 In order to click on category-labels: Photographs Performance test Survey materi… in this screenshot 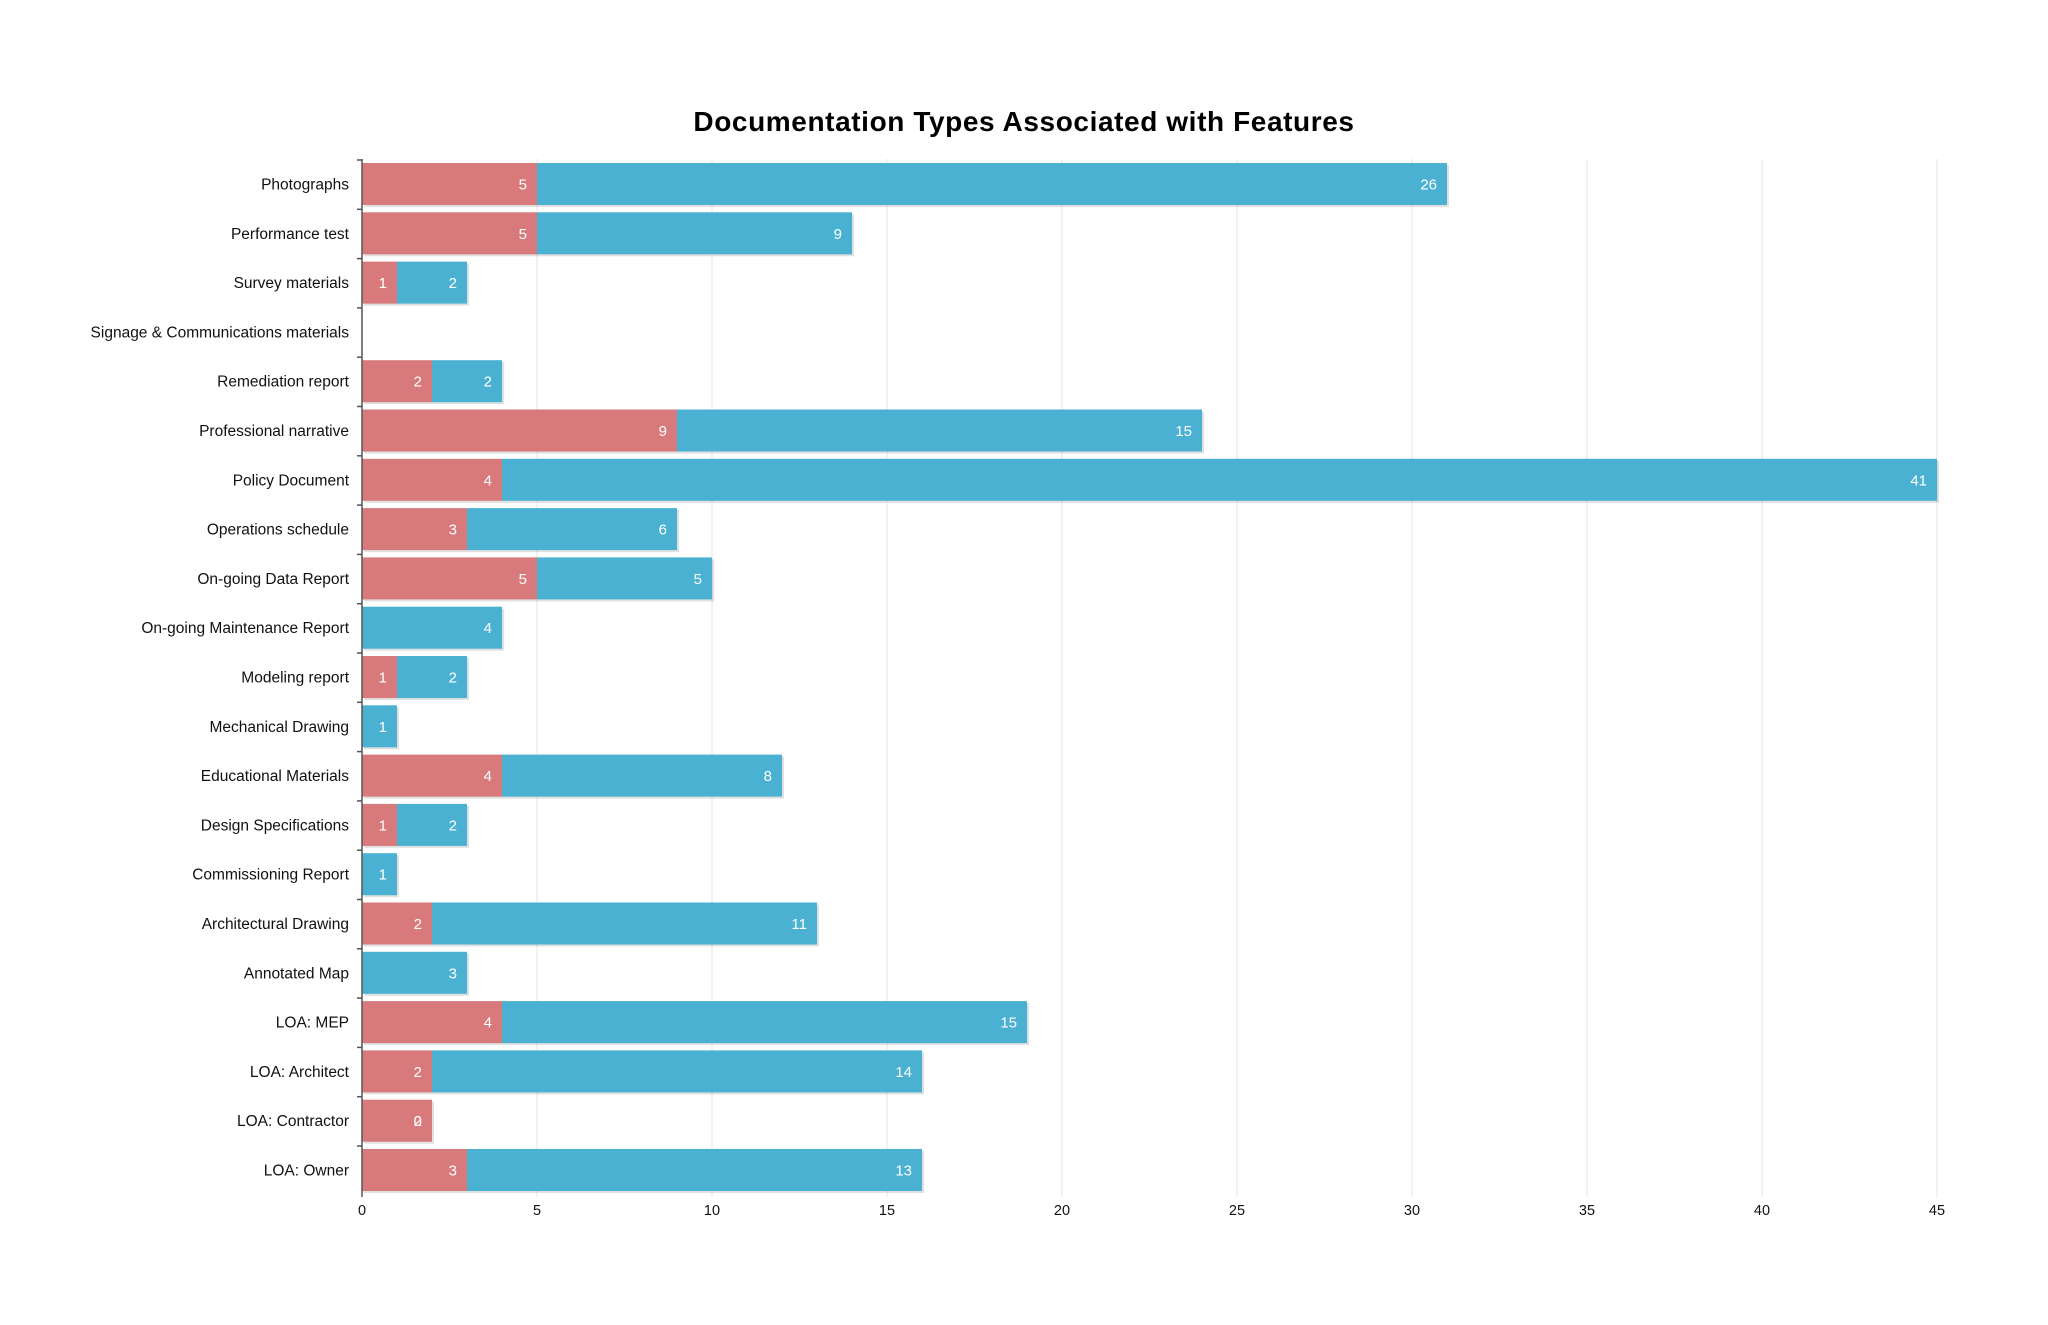, I will do `click(226, 669)`.